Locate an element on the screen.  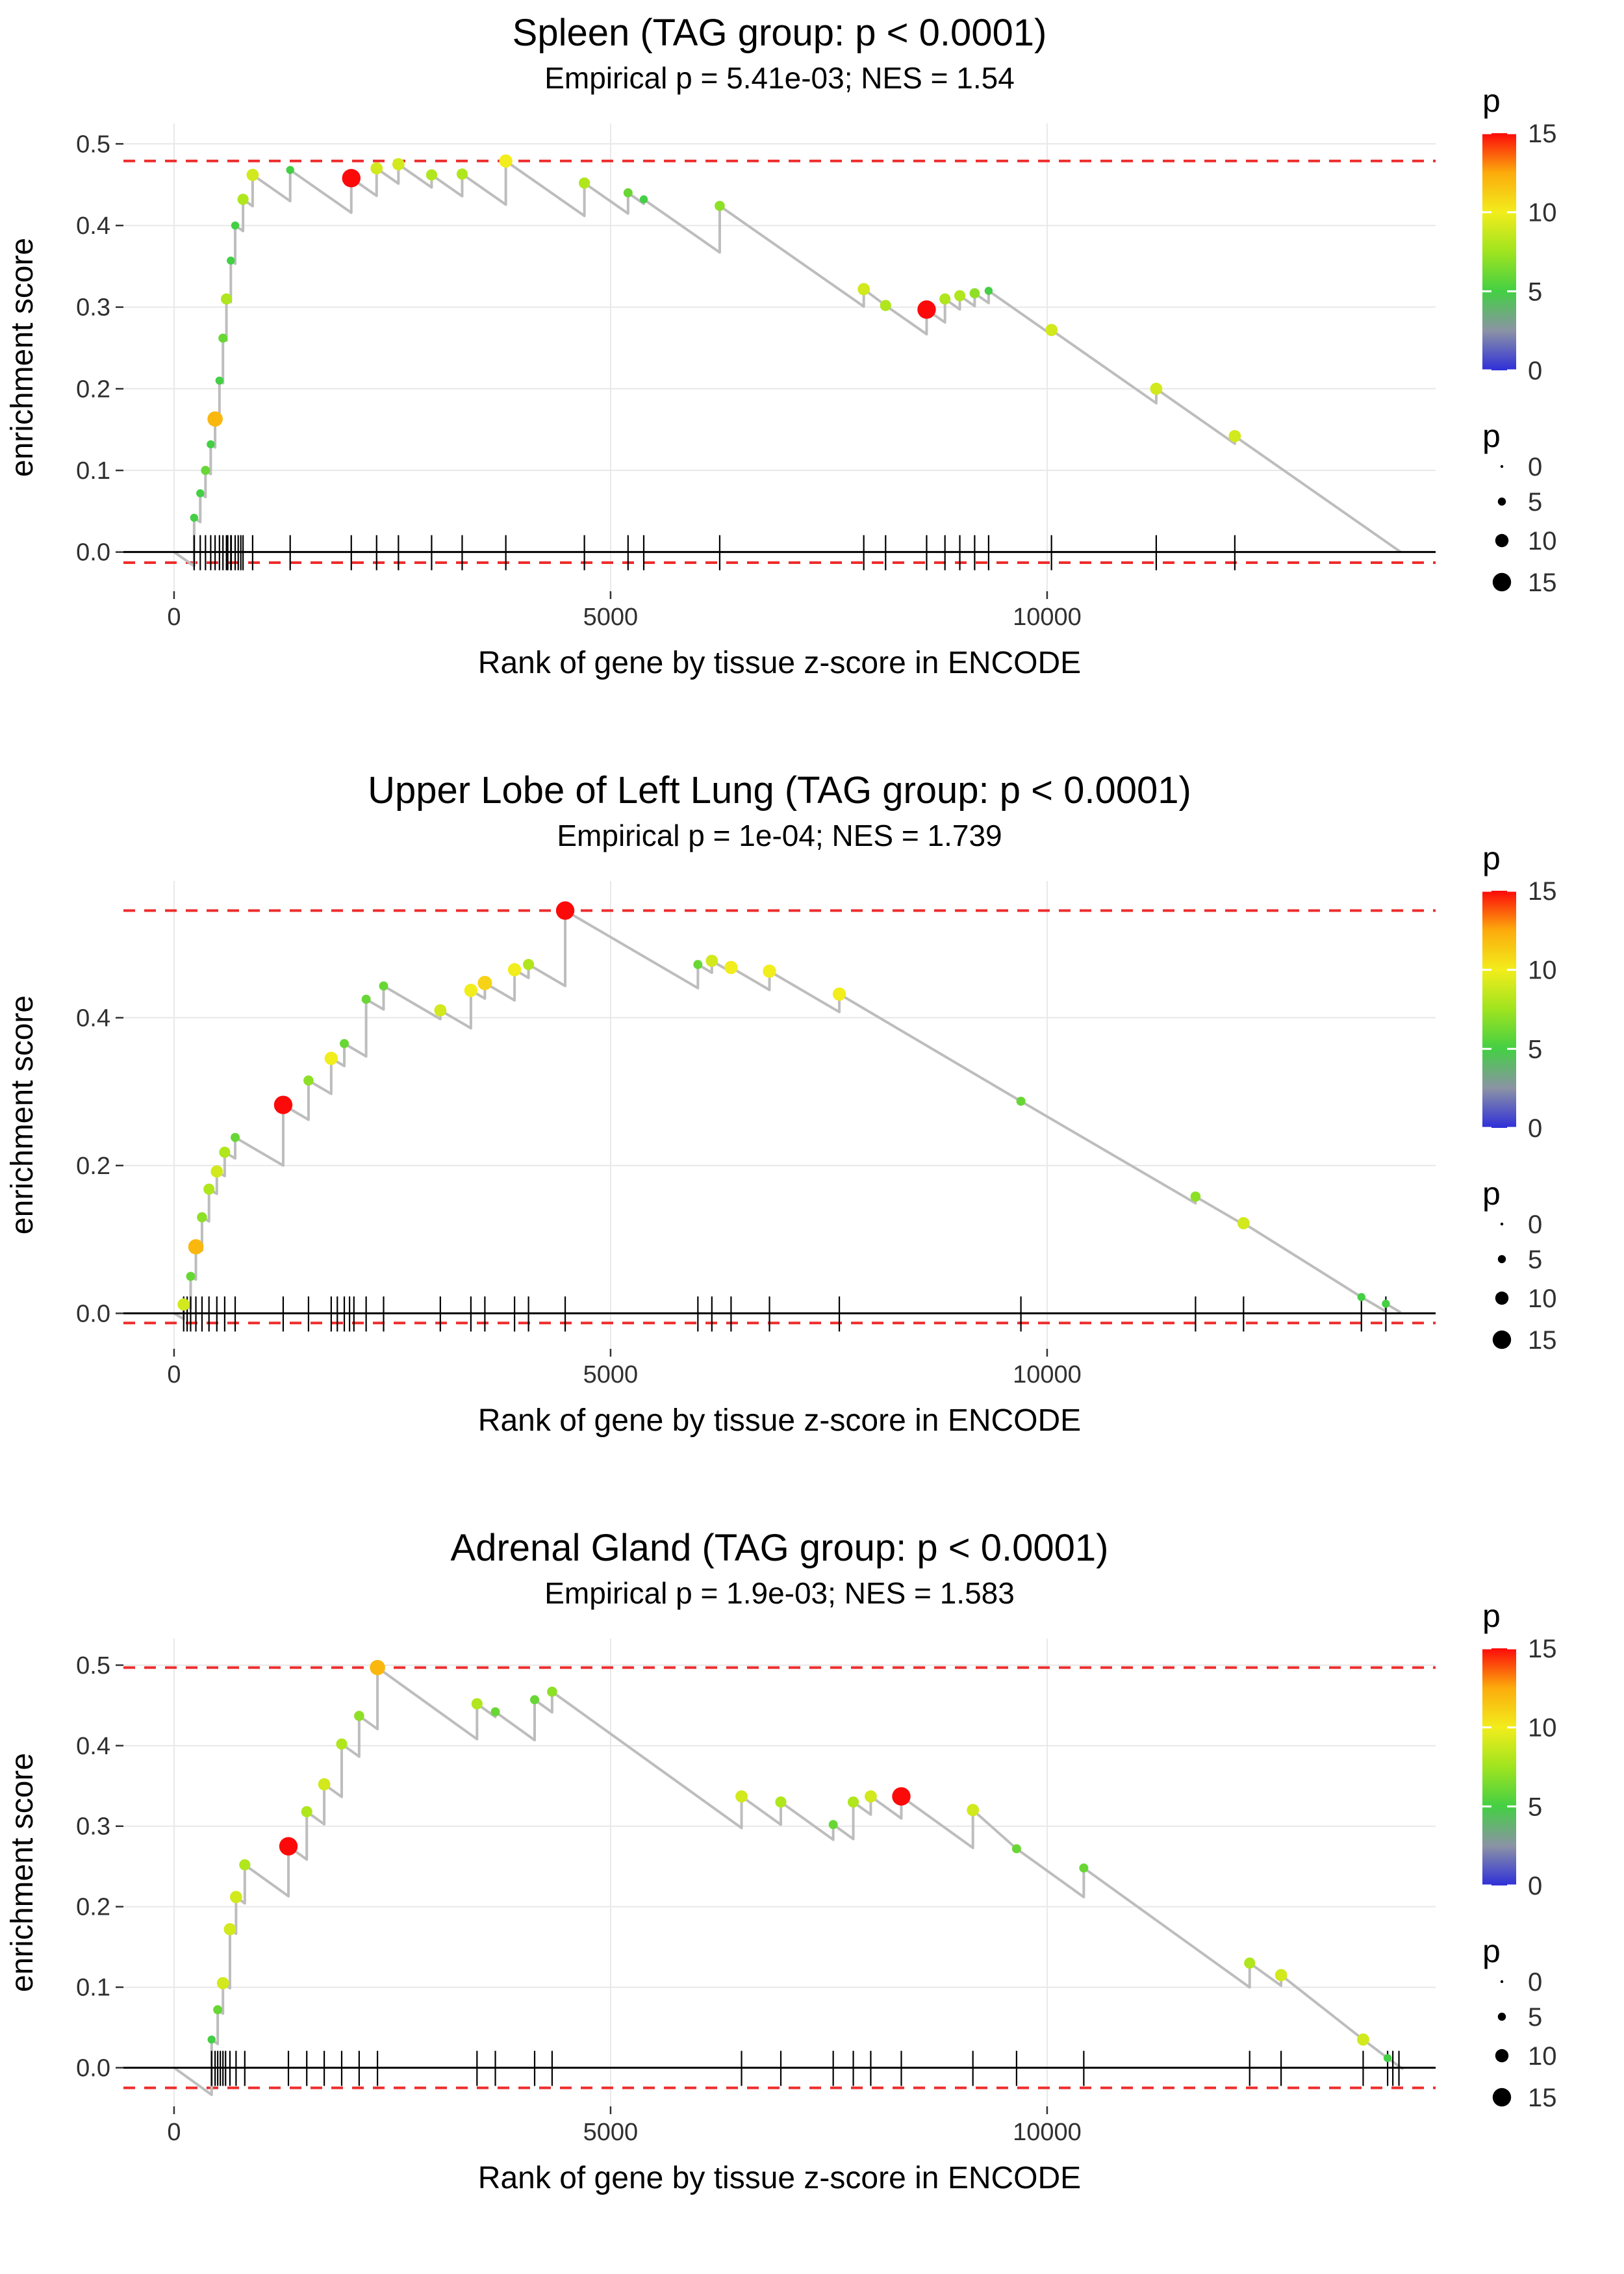
color-legend-tick-label: 5 is located at coordinates (1535, 1807).